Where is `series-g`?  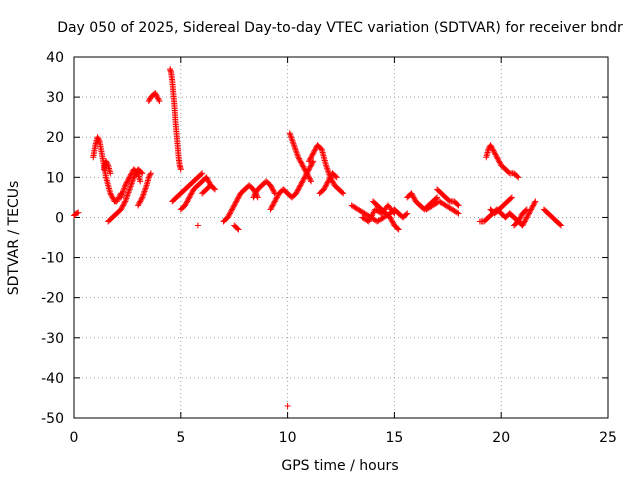 series-g is located at coordinates (154, 97).